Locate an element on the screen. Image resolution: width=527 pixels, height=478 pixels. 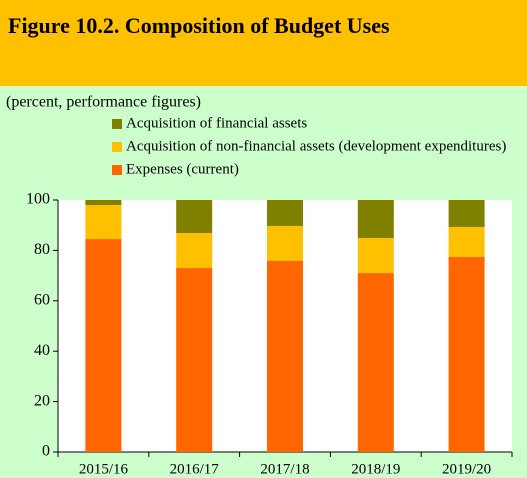
y-tick-label: 80 is located at coordinates (42, 249).